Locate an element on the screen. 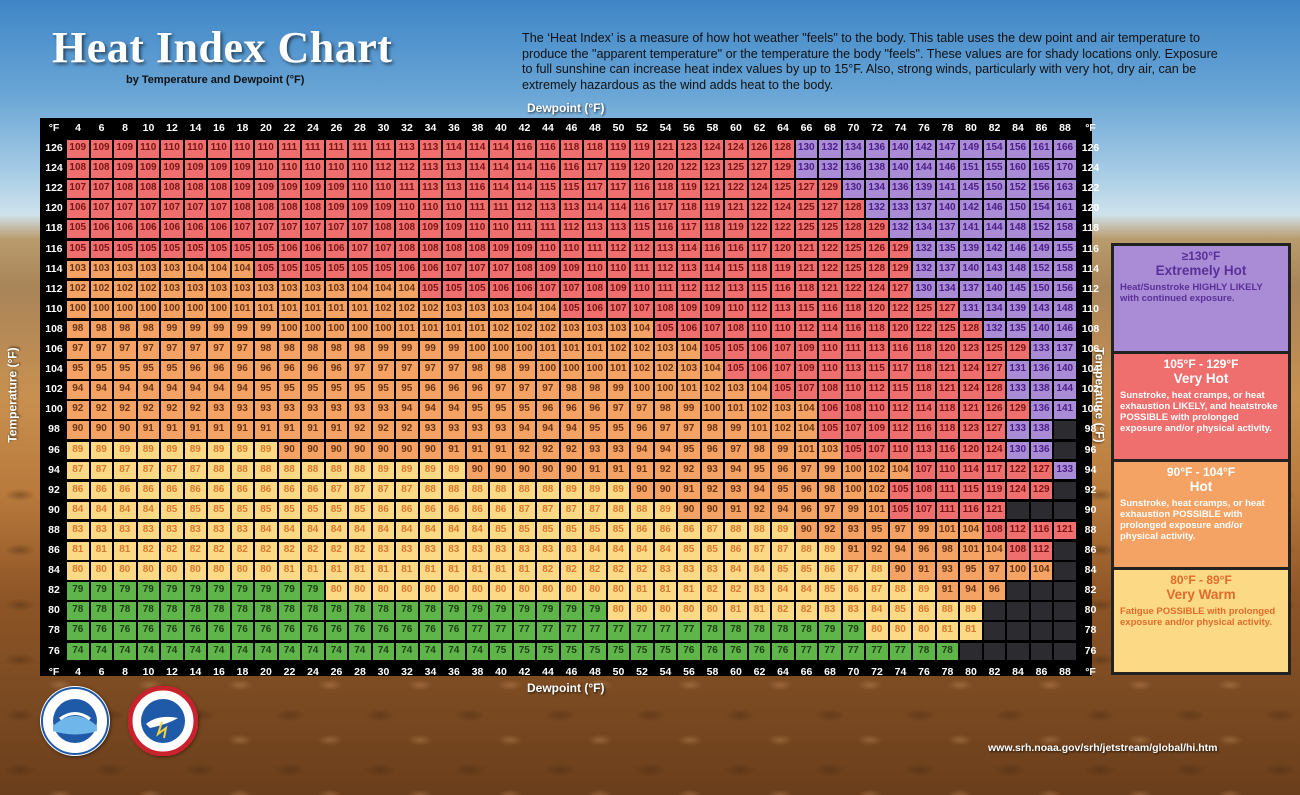  dewpoint-tick-top: 44 is located at coordinates (548, 128).